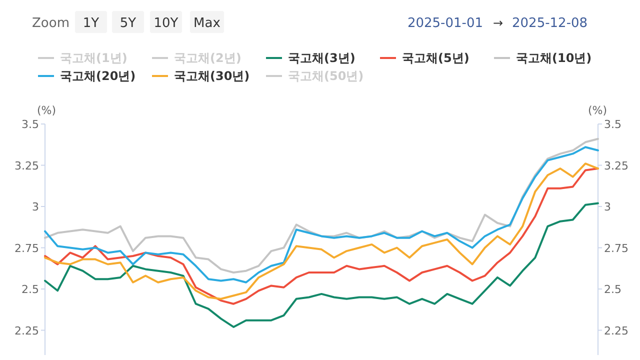 Image resolution: width=640 pixels, height=360 pixels. What do you see at coordinates (46, 110) in the screenshot?
I see `y-axis-title: (%)` at bounding box center [46, 110].